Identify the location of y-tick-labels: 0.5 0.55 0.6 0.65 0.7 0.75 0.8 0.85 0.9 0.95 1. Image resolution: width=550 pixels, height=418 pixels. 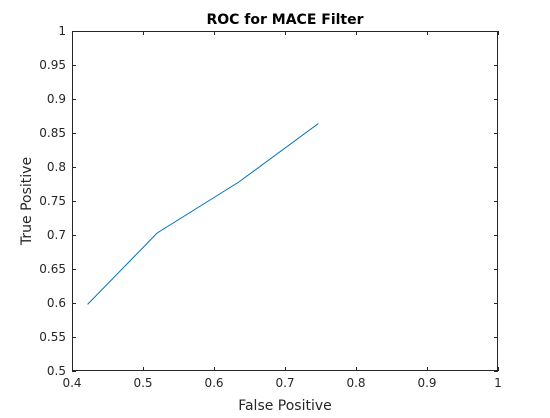
(52, 201).